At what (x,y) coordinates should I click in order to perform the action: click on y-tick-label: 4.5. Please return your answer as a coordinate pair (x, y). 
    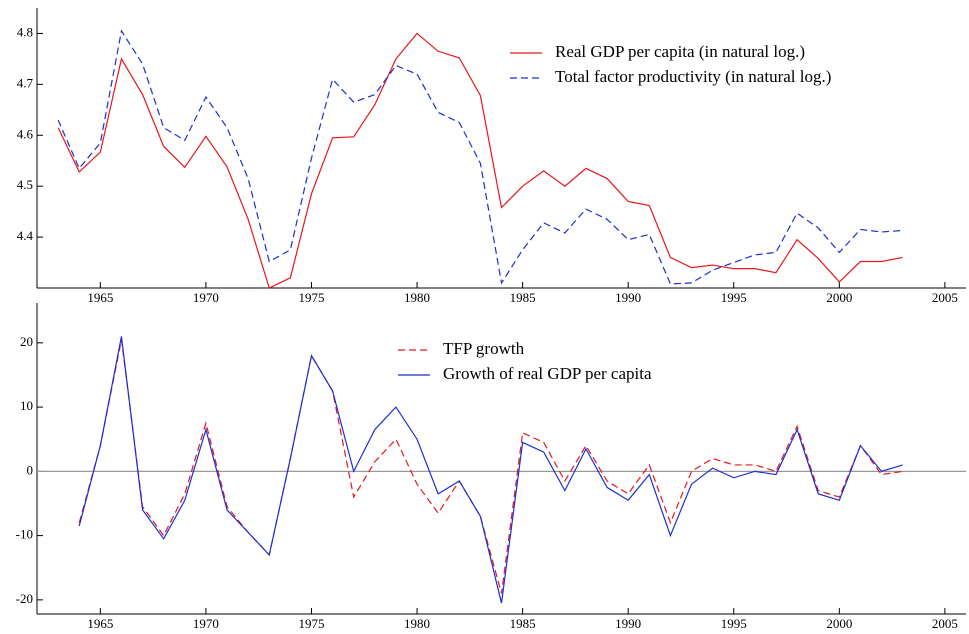
    Looking at the image, I should click on (25, 184).